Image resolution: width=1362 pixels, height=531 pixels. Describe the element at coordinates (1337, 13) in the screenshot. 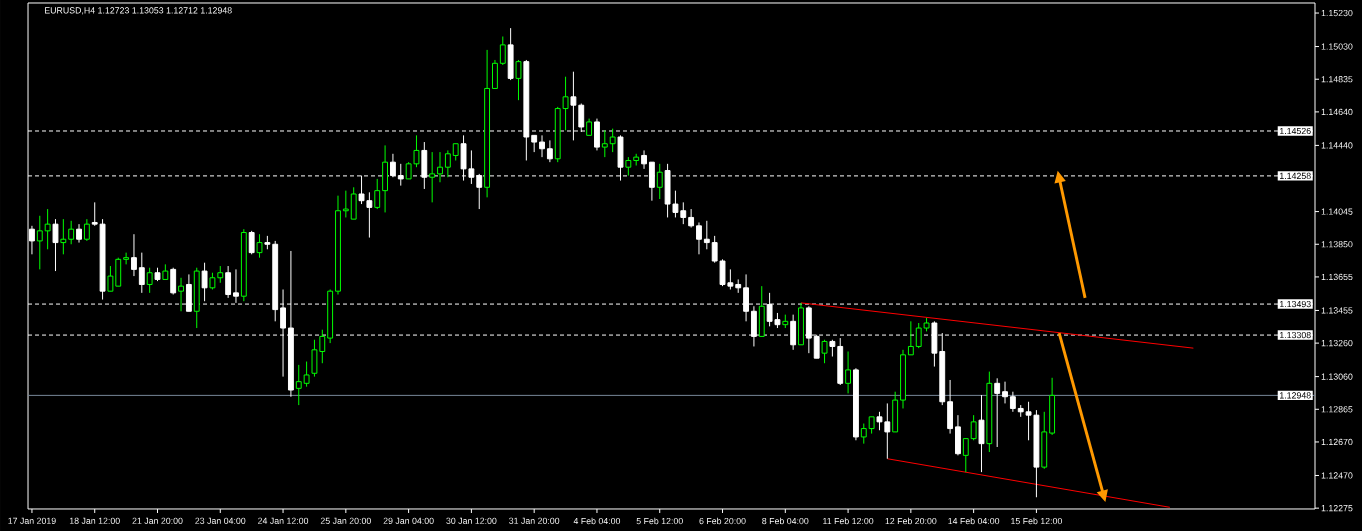

I see `y-tick-label: 1.15230` at that location.